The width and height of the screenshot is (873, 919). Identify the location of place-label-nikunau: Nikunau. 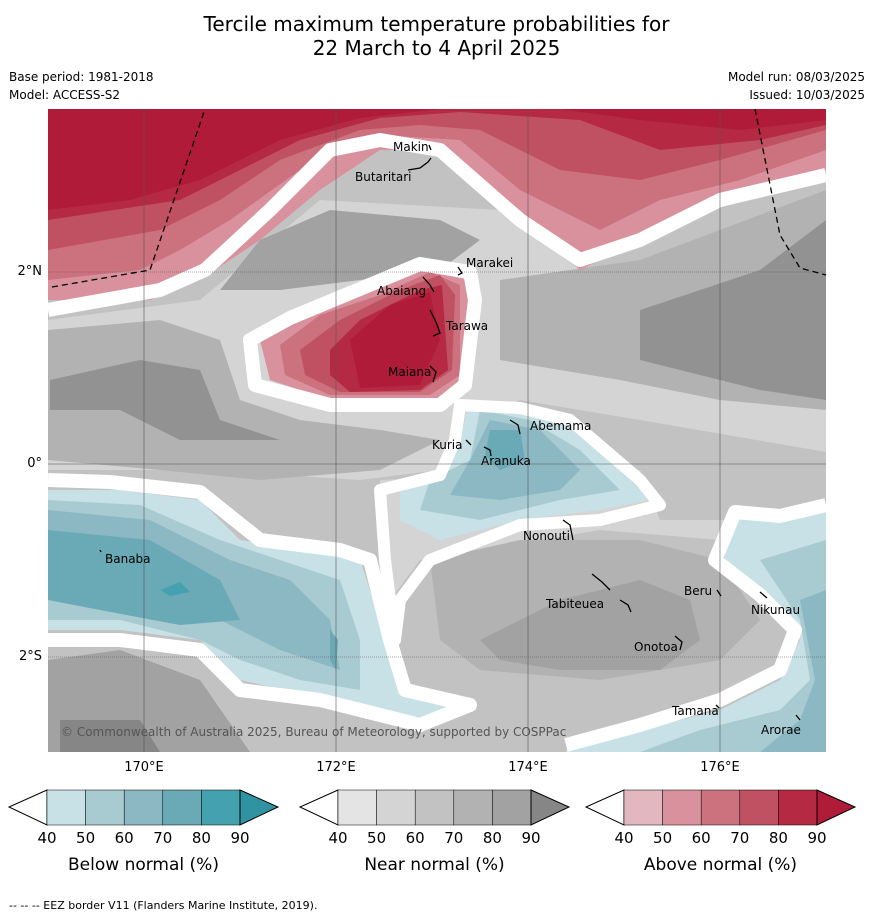
(775, 610).